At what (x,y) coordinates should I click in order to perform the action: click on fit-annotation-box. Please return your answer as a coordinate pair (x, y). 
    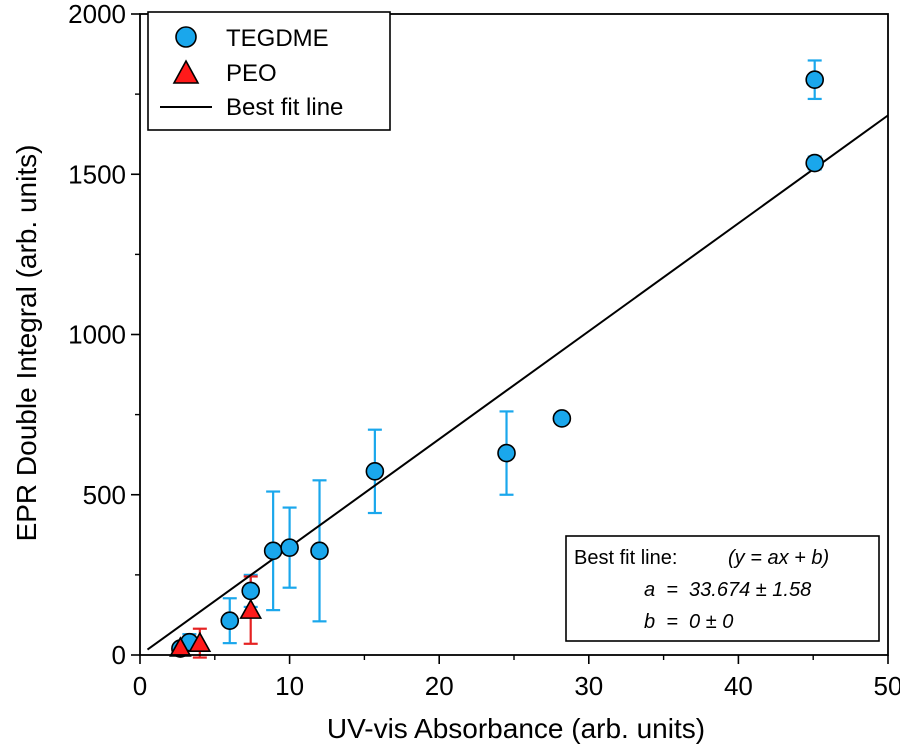
    Looking at the image, I should click on (722, 588).